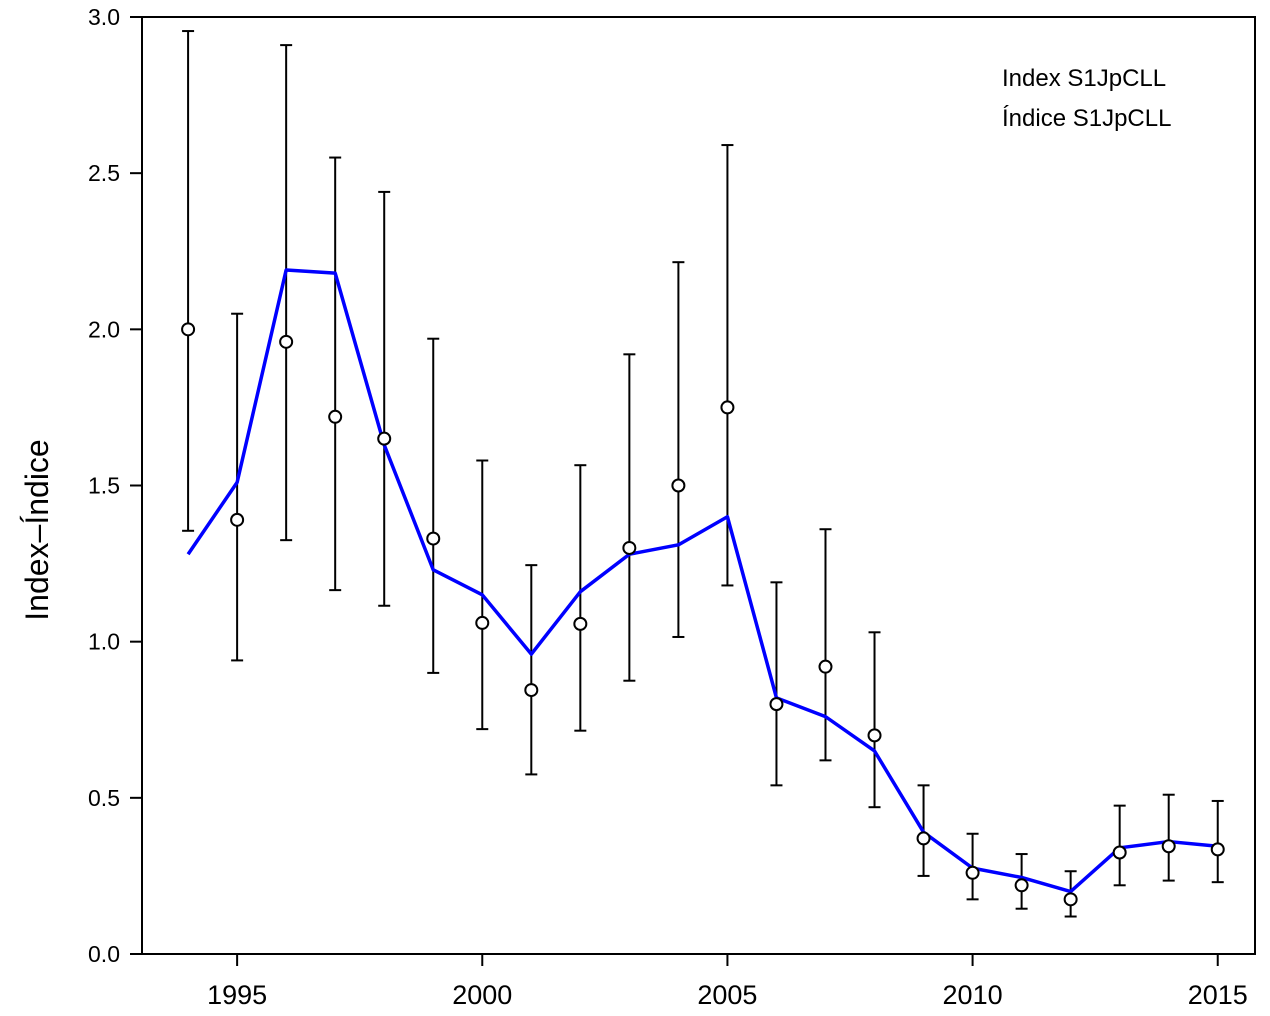  I want to click on annotation: Índice S1JpCLL, so click(1086, 118).